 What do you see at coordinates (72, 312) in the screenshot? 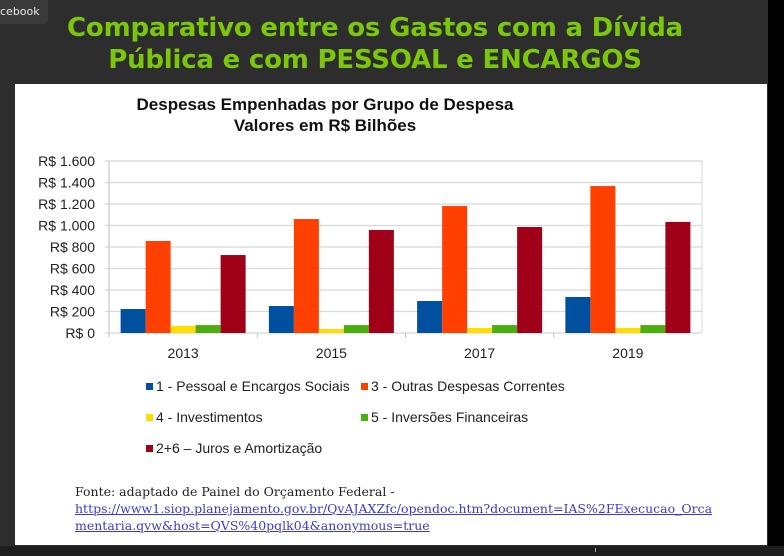
I see `y-tick-label: R$ 200` at bounding box center [72, 312].